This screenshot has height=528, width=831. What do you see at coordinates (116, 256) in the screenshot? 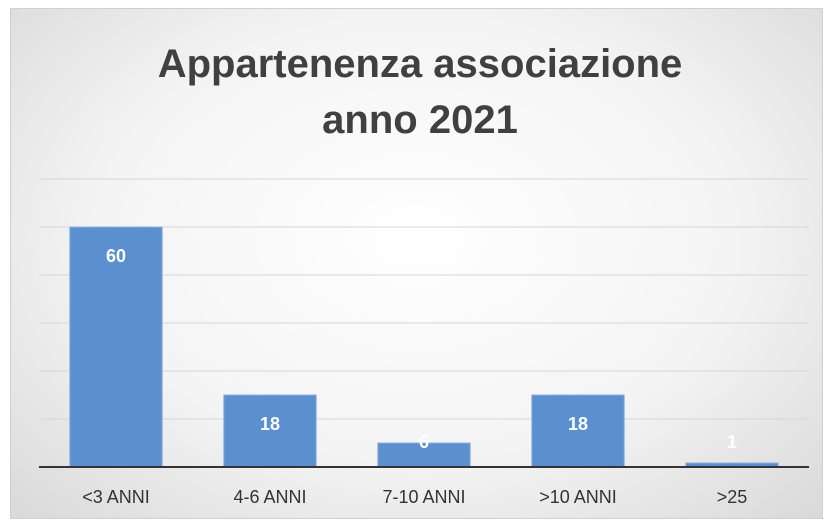
I see `data-label: 60` at bounding box center [116, 256].